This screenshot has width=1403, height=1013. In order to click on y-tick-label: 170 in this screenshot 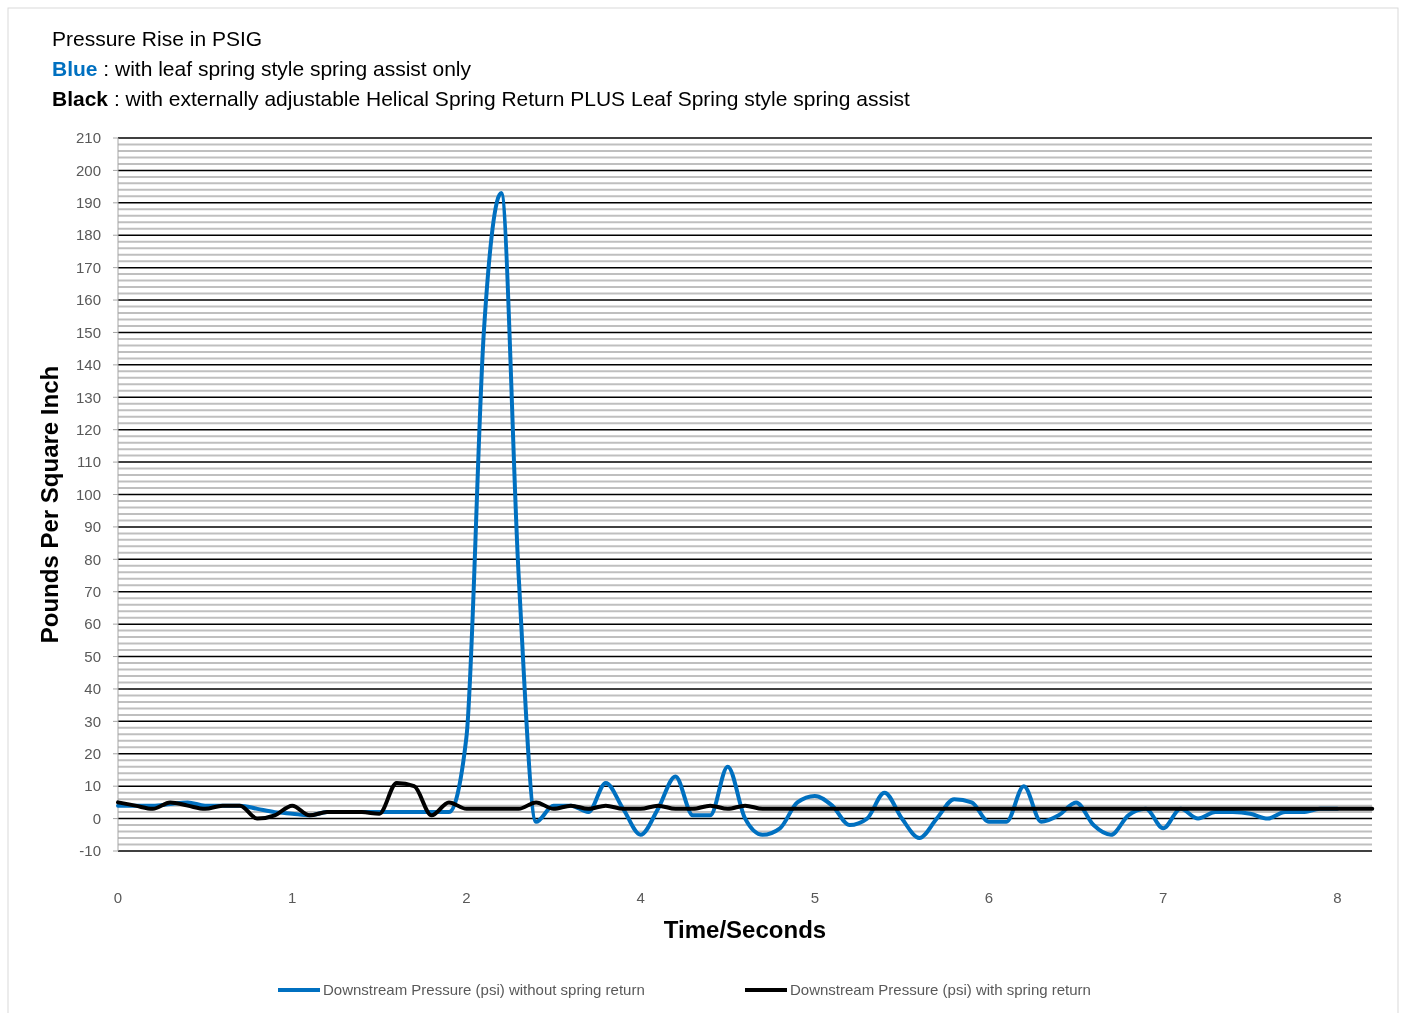, I will do `click(88, 267)`.